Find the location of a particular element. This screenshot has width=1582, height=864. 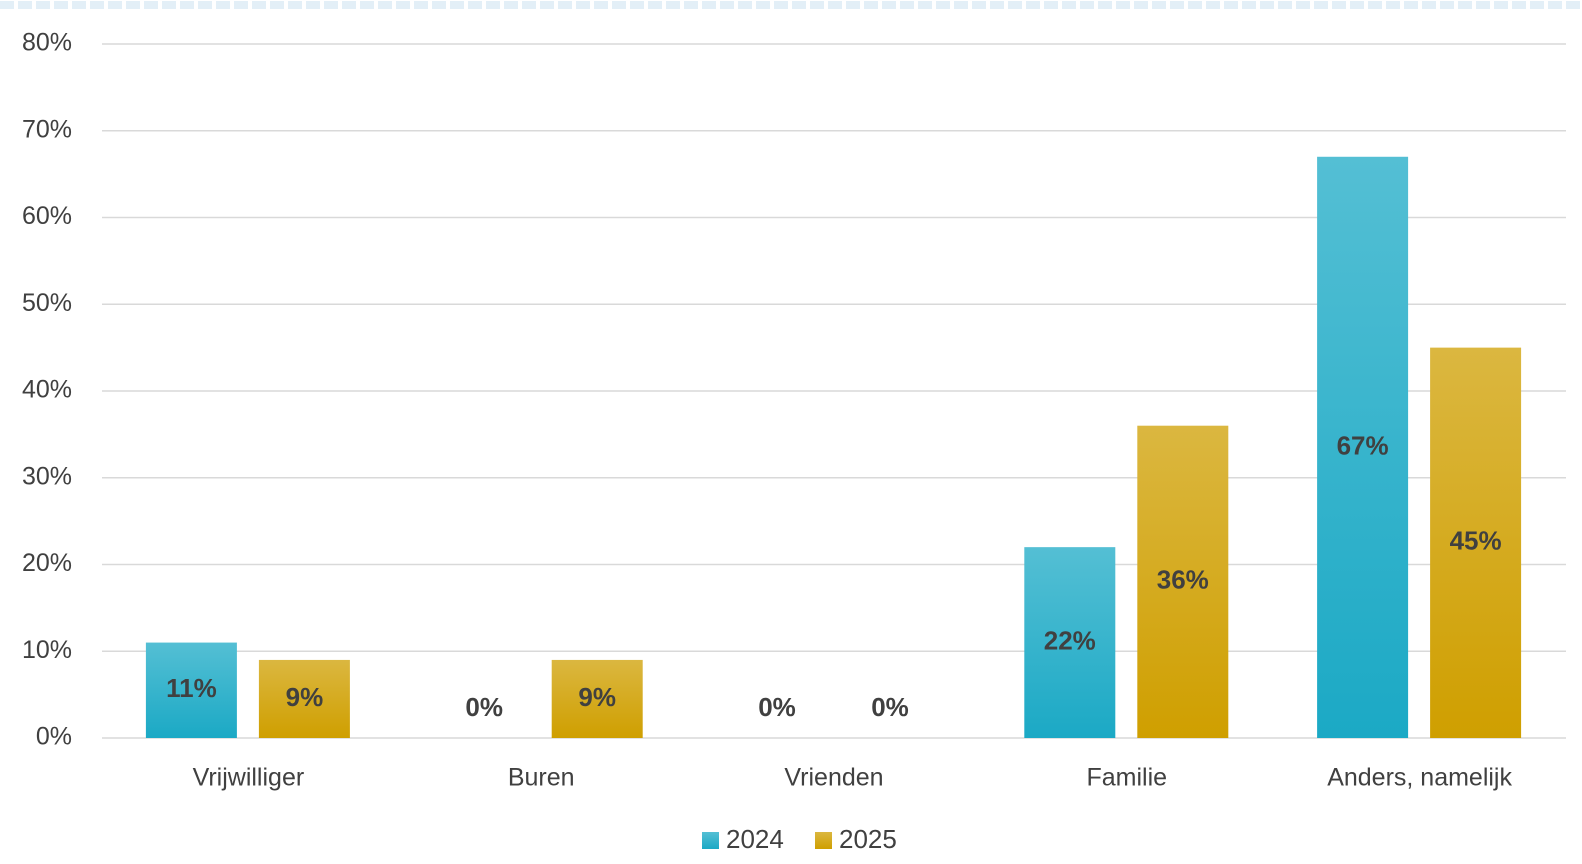

value-label: 45% is located at coordinates (1476, 541).